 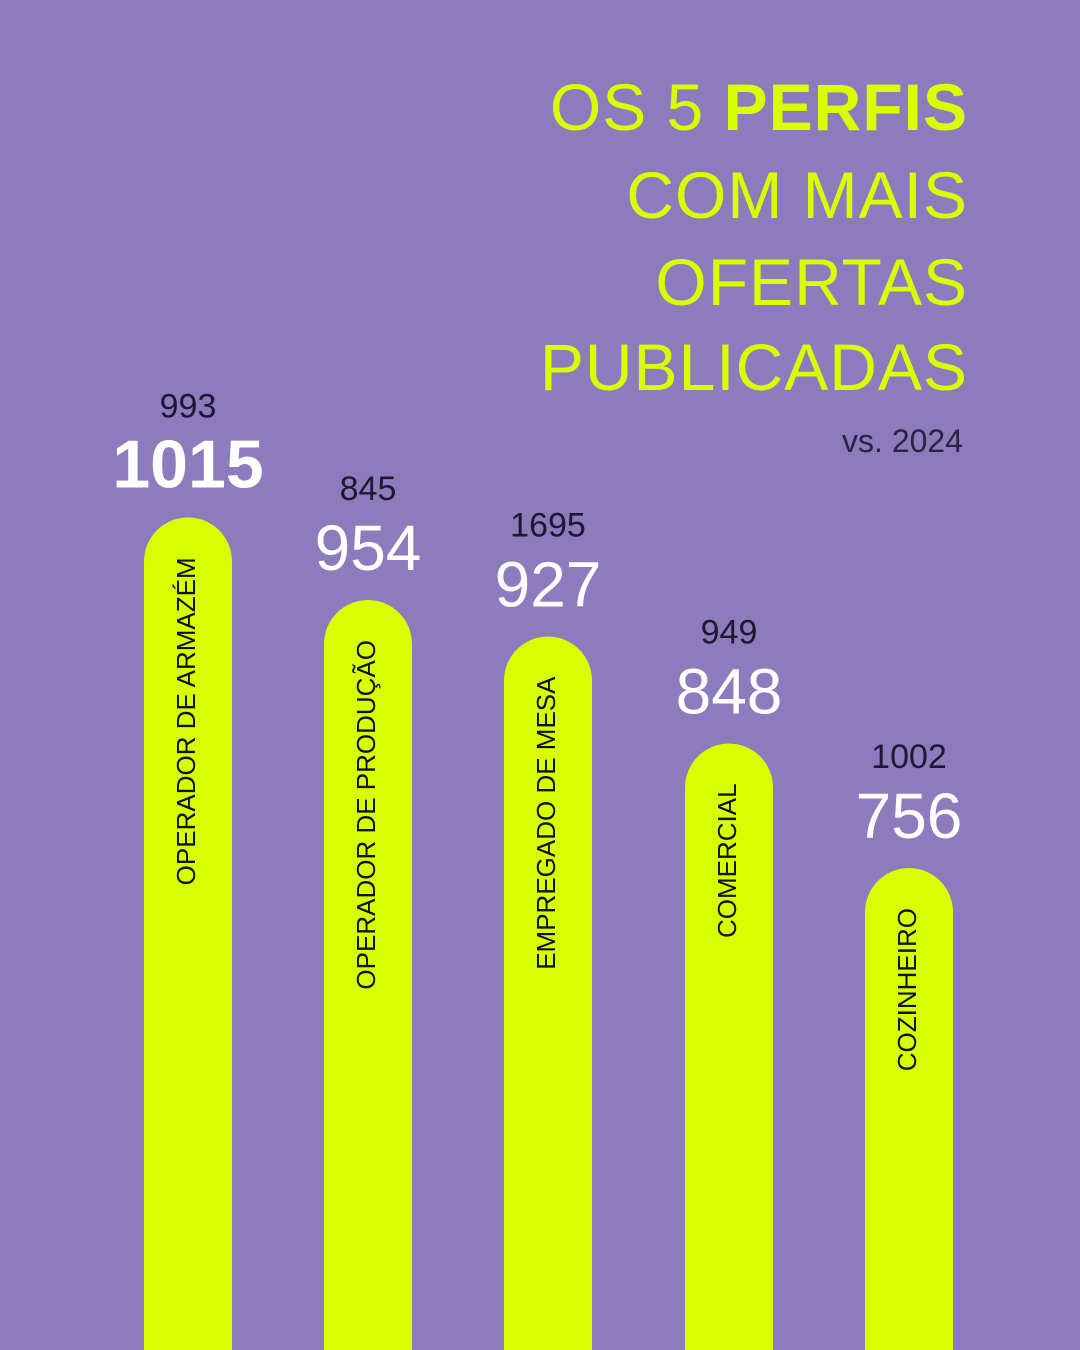 What do you see at coordinates (902, 441) in the screenshot?
I see `chart-subtitle: vs. 2024` at bounding box center [902, 441].